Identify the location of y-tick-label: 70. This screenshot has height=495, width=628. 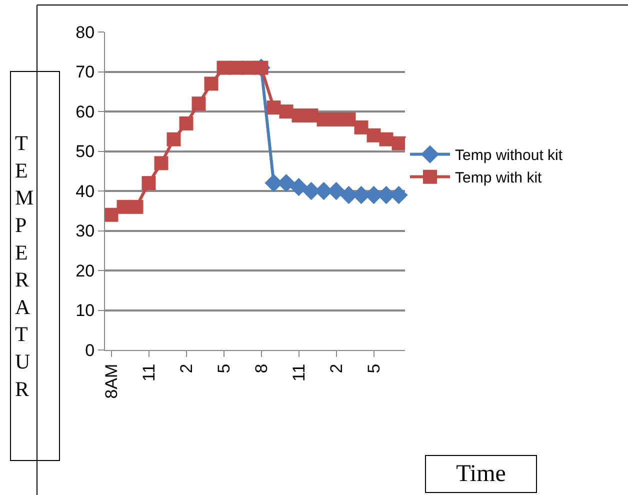
(85, 72).